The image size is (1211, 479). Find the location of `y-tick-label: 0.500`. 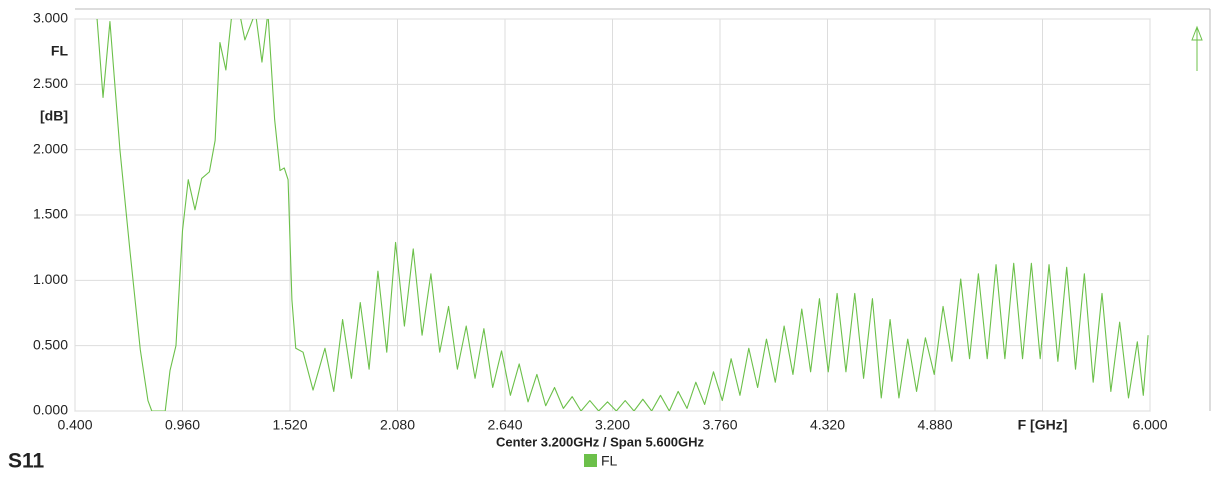

y-tick-label: 0.500 is located at coordinates (50, 344).